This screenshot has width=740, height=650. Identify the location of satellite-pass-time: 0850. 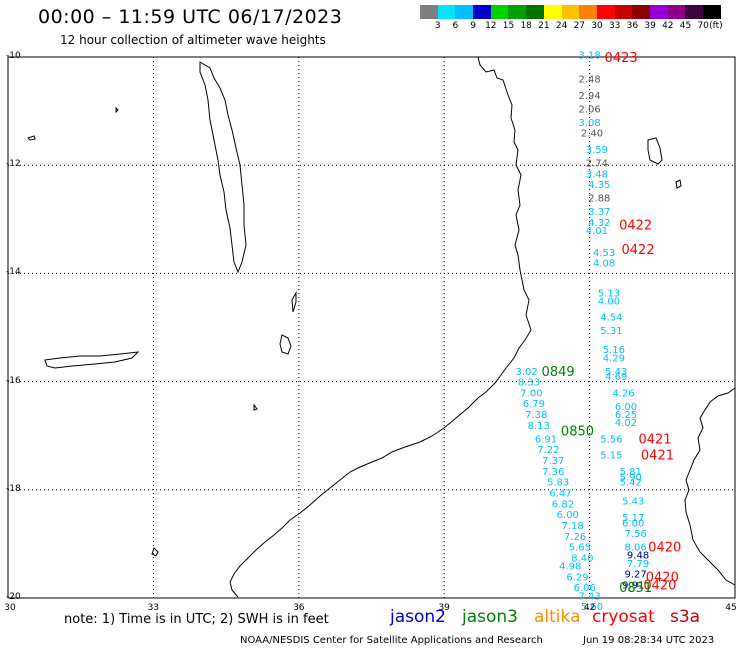
(577, 431).